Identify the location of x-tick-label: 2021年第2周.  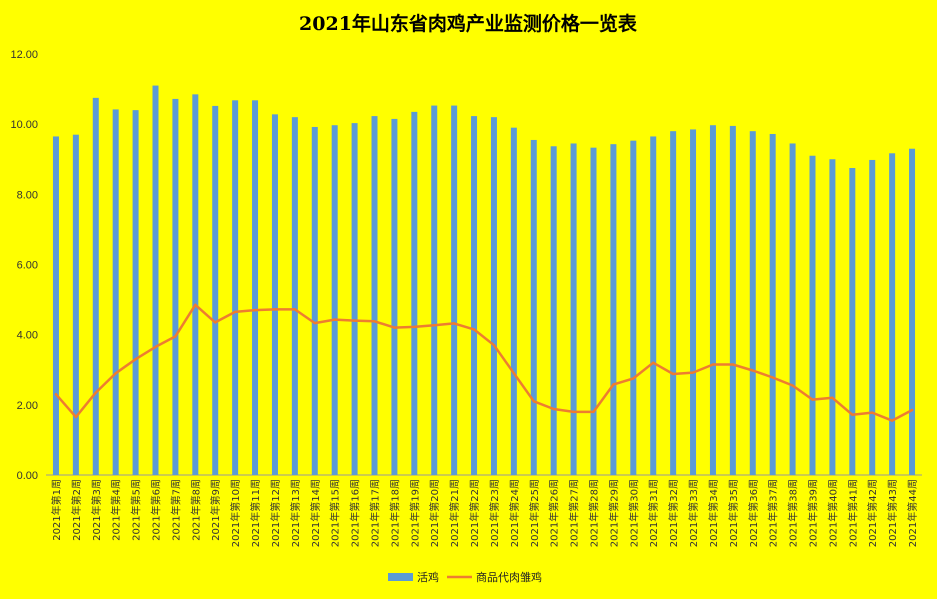
(76, 510).